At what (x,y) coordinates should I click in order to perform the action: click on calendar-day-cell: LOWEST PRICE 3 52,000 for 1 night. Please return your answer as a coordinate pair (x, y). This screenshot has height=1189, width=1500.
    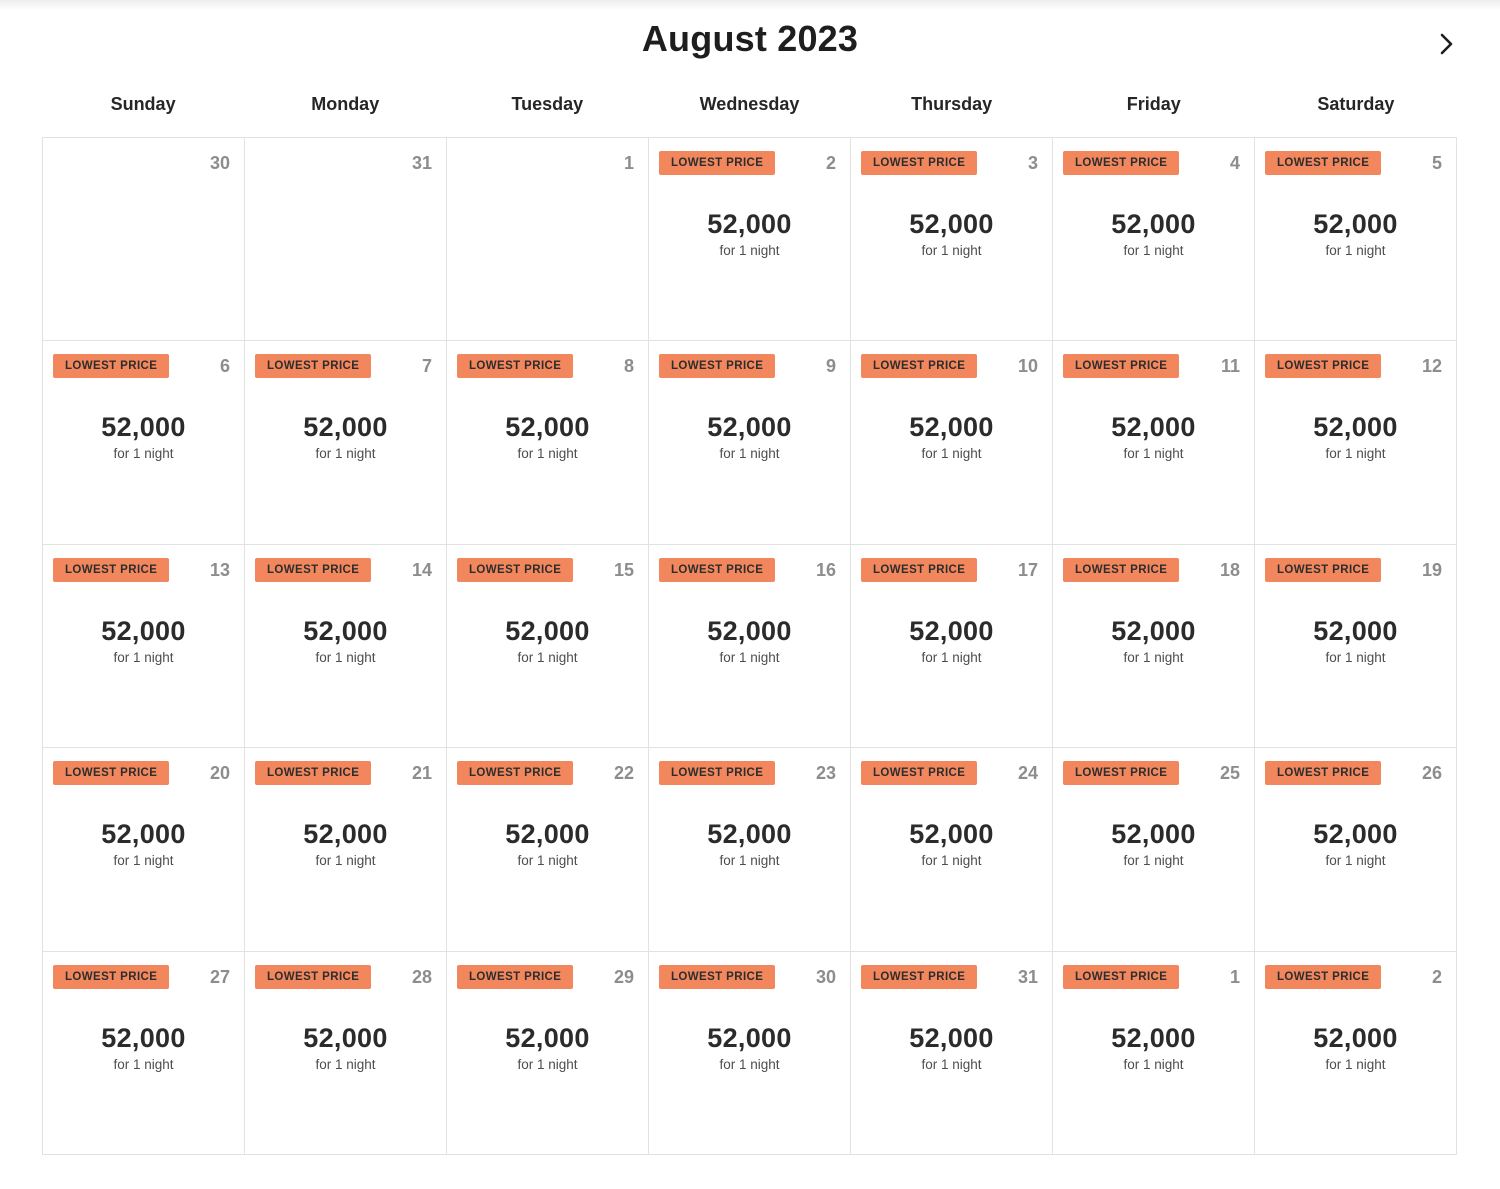
    Looking at the image, I should click on (952, 240).